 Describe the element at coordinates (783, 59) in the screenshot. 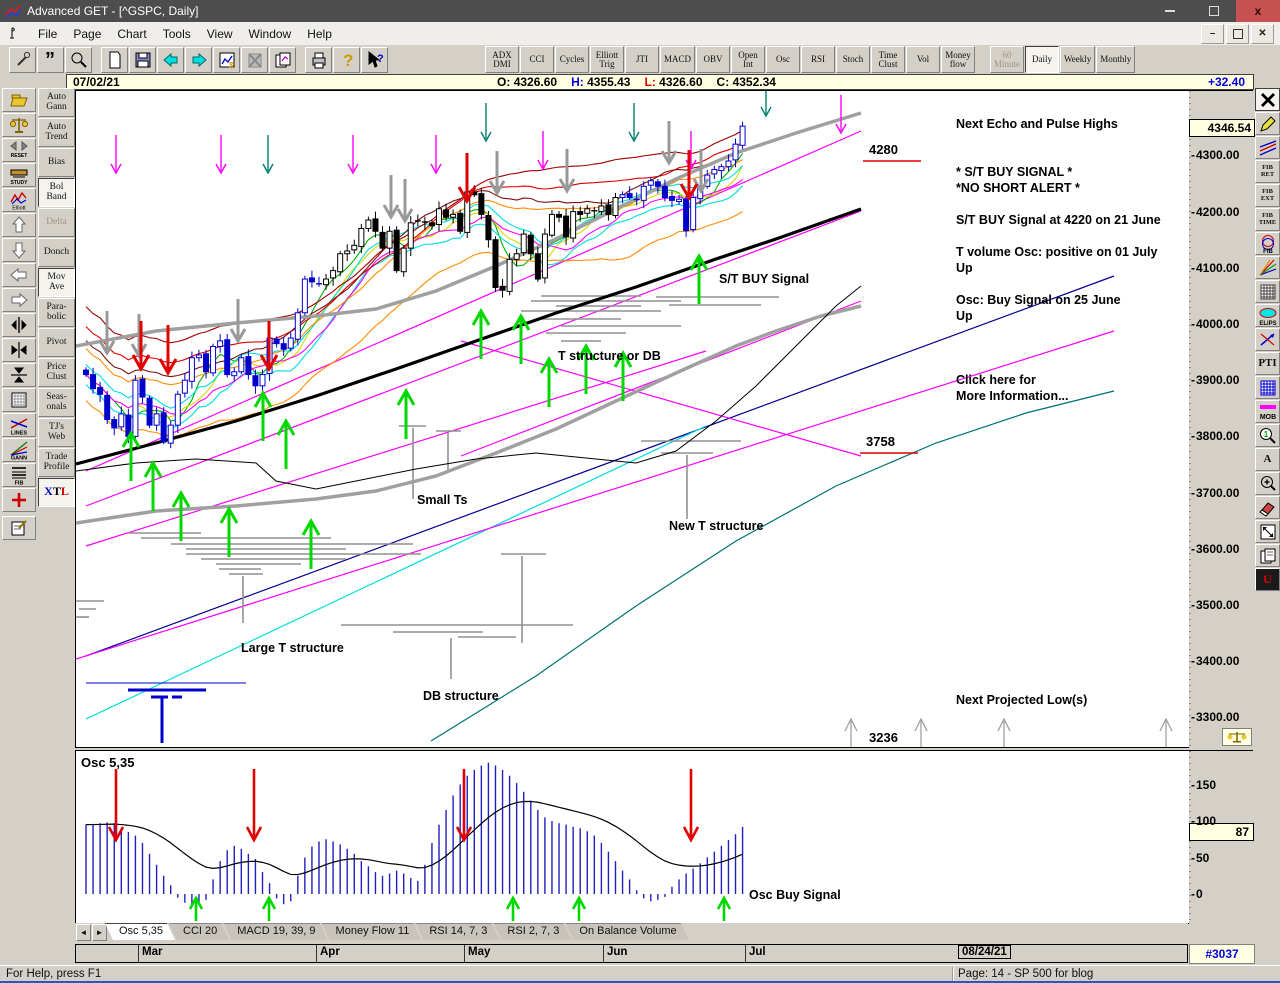

I see `indicator-osc: Osc` at that location.